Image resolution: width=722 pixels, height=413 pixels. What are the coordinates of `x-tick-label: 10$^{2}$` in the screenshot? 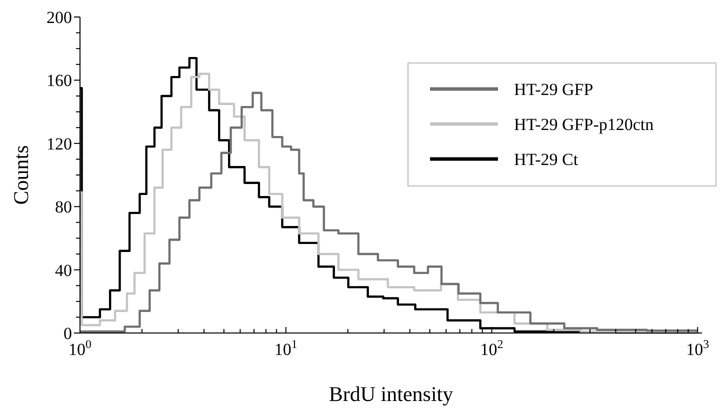 It's located at (492, 348).